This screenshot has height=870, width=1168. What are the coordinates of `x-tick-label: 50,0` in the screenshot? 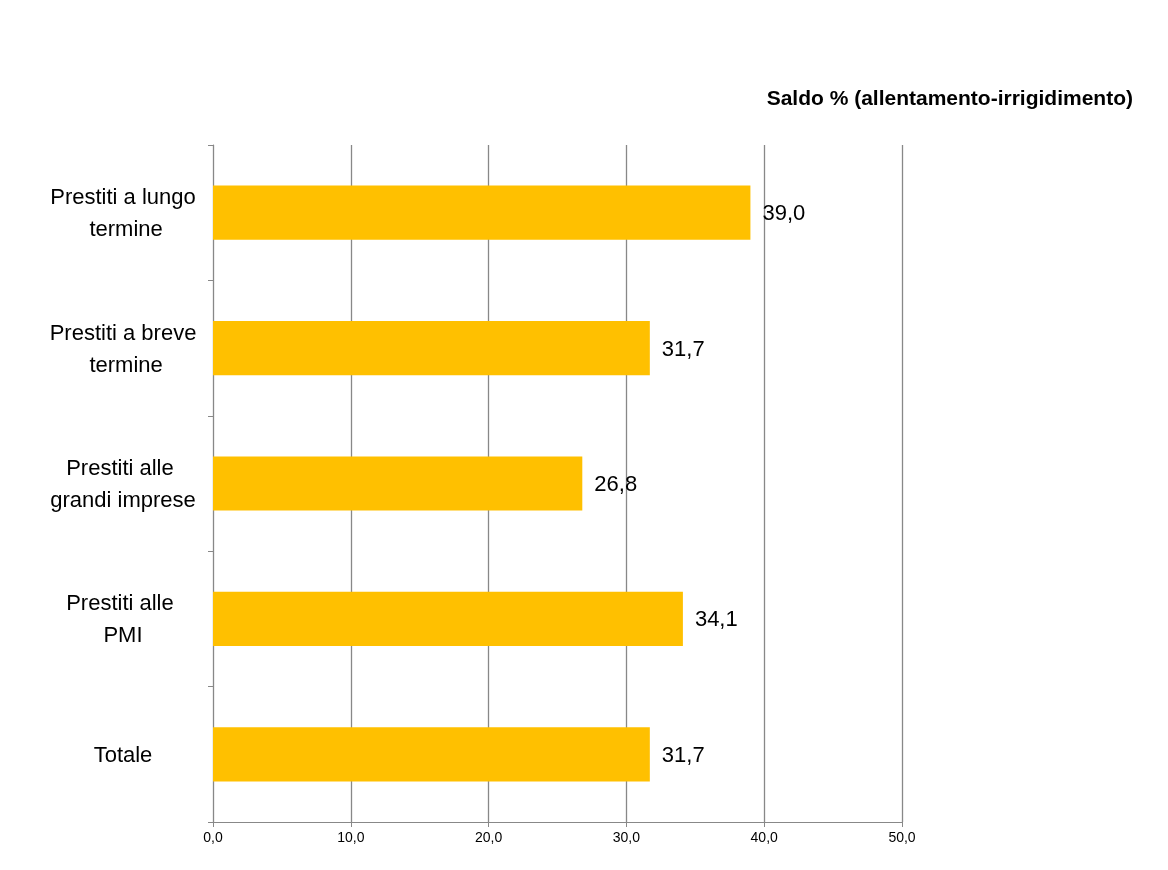 It's located at (902, 837).